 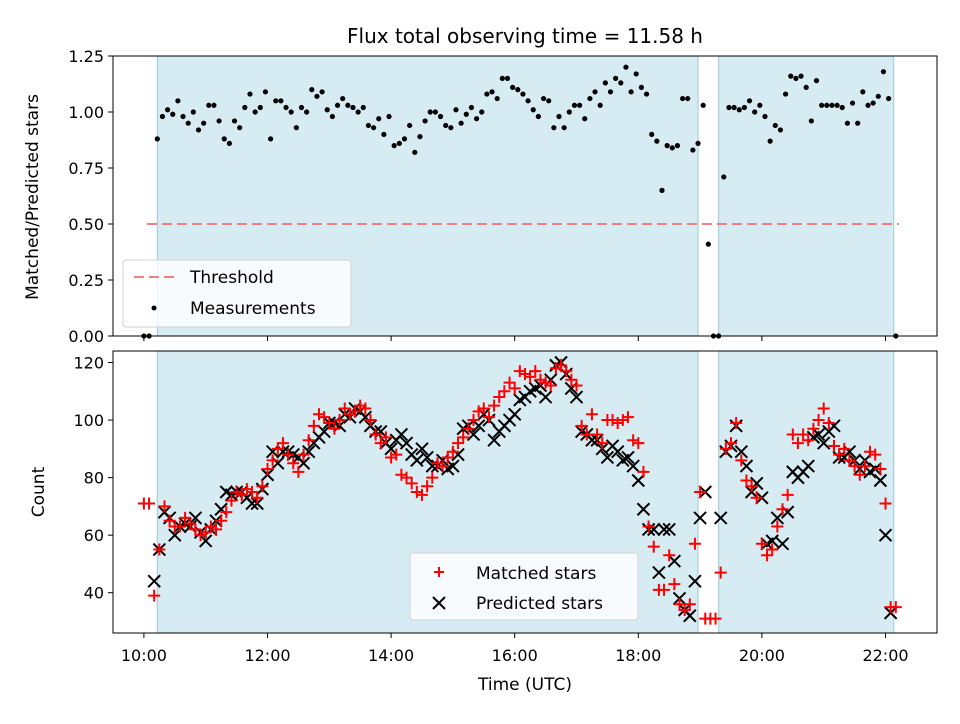 I want to click on x-tick-label: 16:00, so click(x=515, y=655).